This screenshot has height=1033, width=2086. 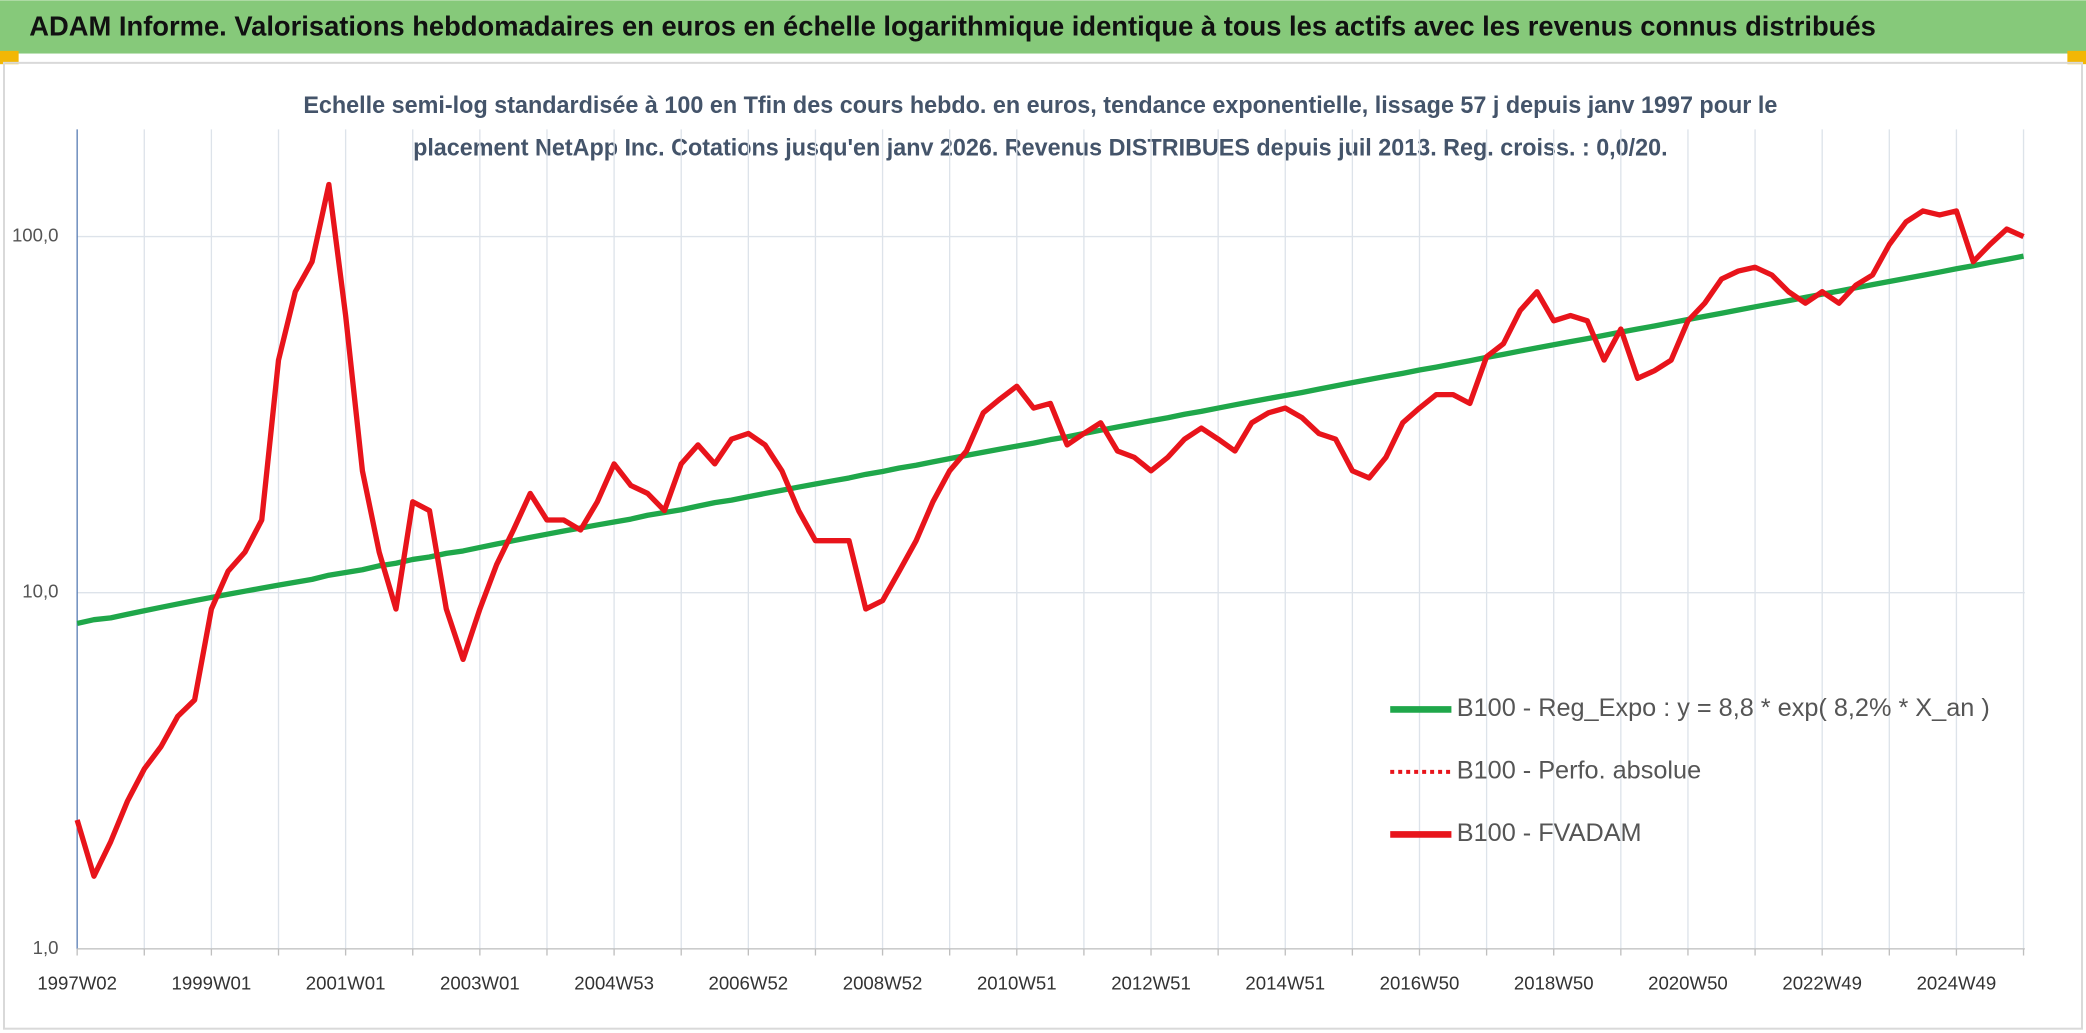 I want to click on x-tick-label: 2010W51, so click(x=1017, y=983).